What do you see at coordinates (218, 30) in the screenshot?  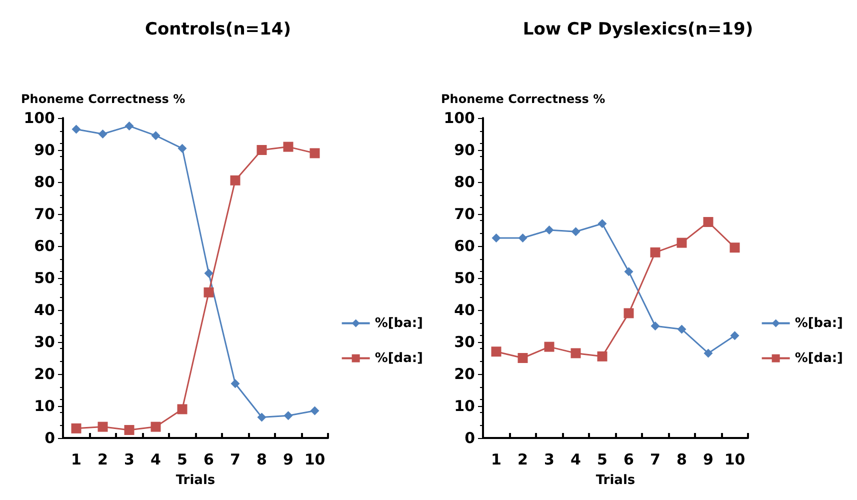 I see `chart-title: Controls(n=14)` at bounding box center [218, 30].